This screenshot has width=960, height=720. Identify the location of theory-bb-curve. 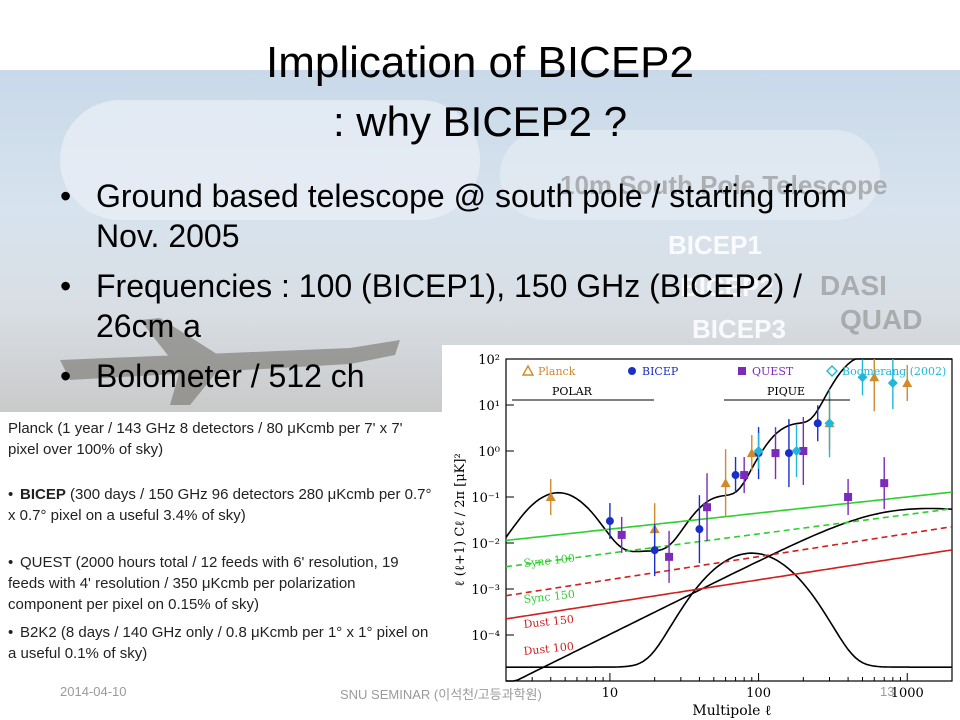
(729, 594).